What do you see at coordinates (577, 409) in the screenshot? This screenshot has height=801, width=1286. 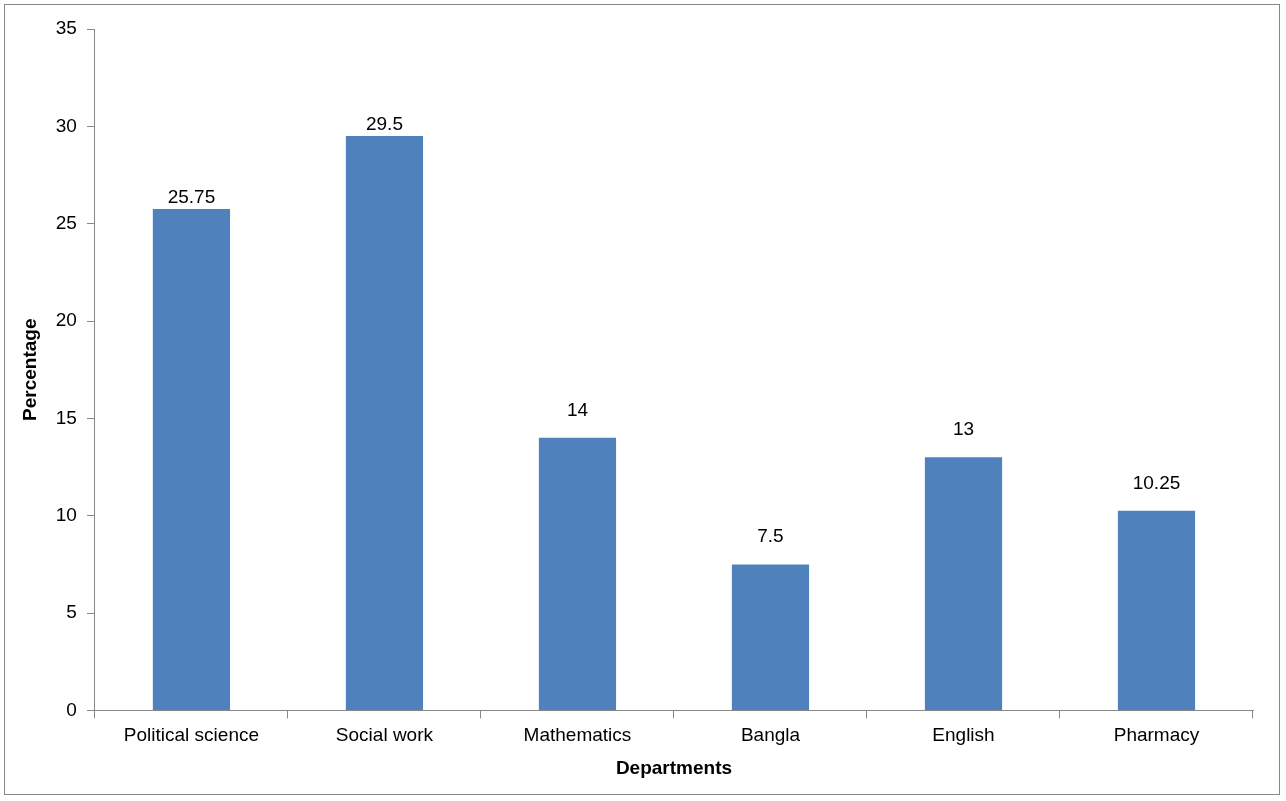 I see `data-label: 14` at bounding box center [577, 409].